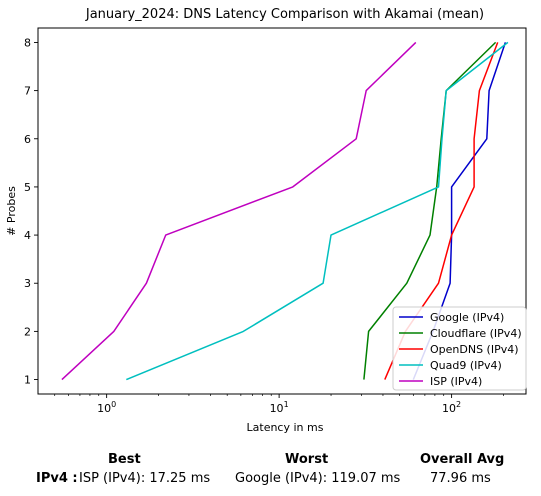  I want to click on legend-label: OpenDNS (IPv4), so click(474, 349).